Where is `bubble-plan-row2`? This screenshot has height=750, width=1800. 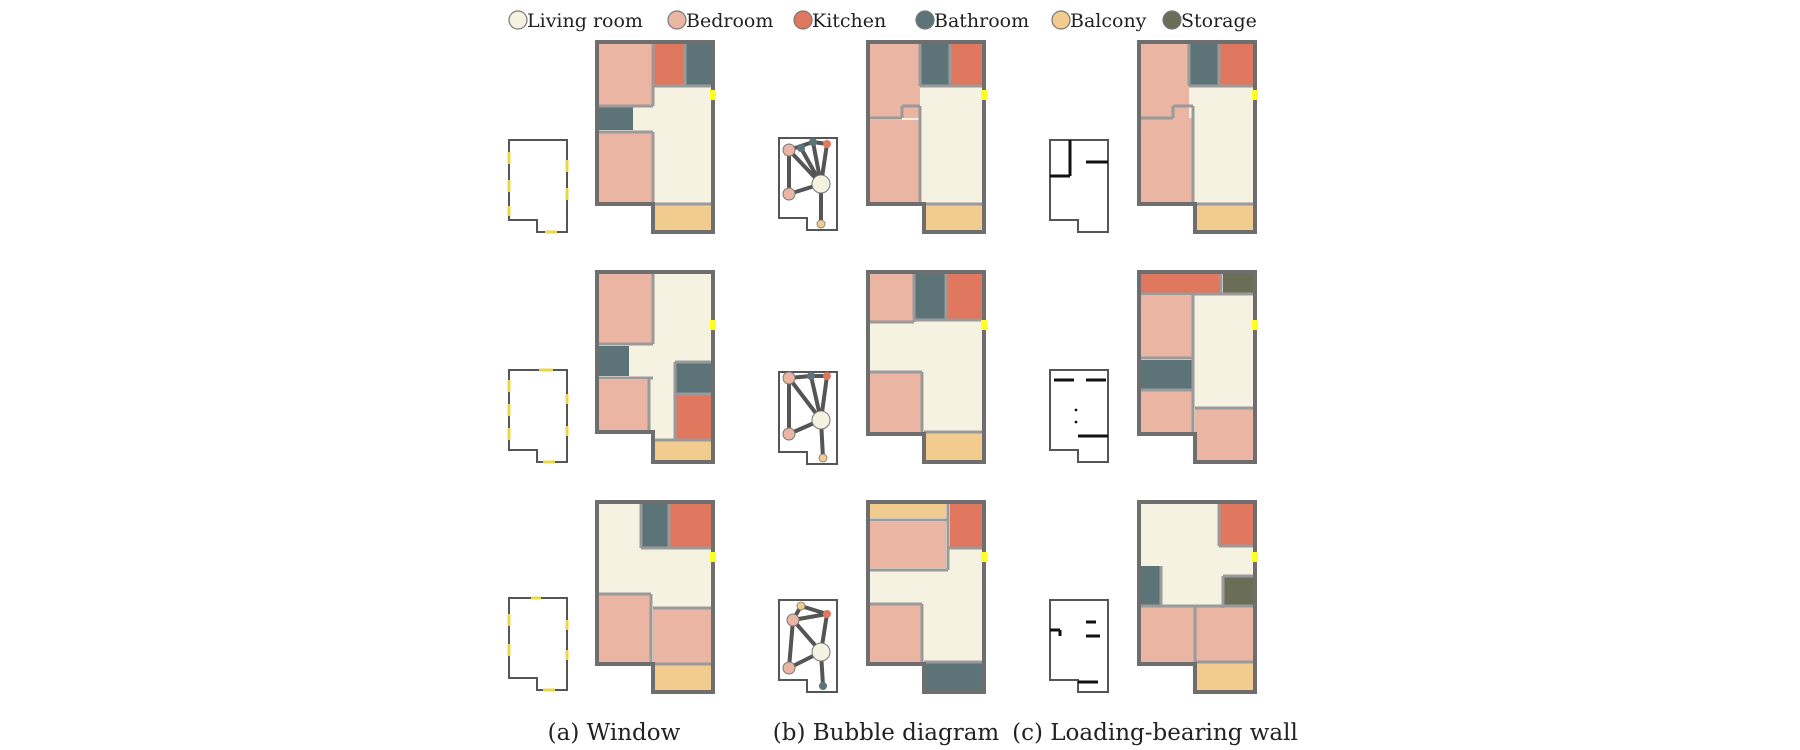 bubble-plan-row2 is located at coordinates (926, 367).